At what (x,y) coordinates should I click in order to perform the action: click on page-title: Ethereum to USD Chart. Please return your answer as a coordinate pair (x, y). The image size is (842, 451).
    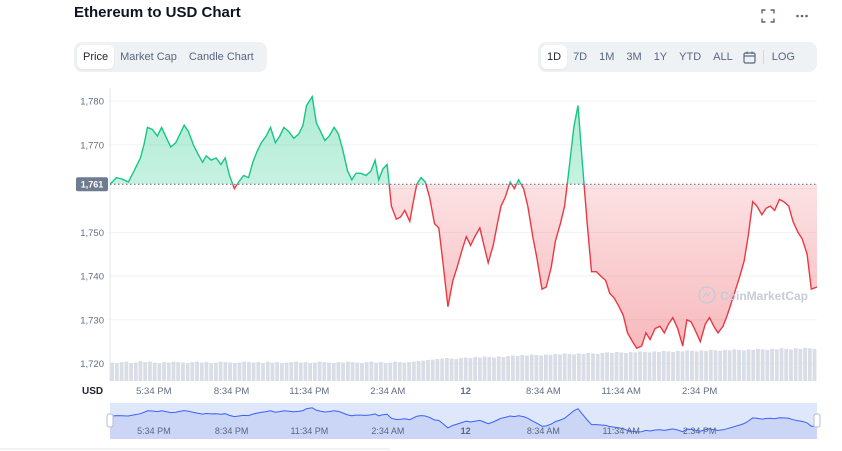
    Looking at the image, I should click on (157, 12).